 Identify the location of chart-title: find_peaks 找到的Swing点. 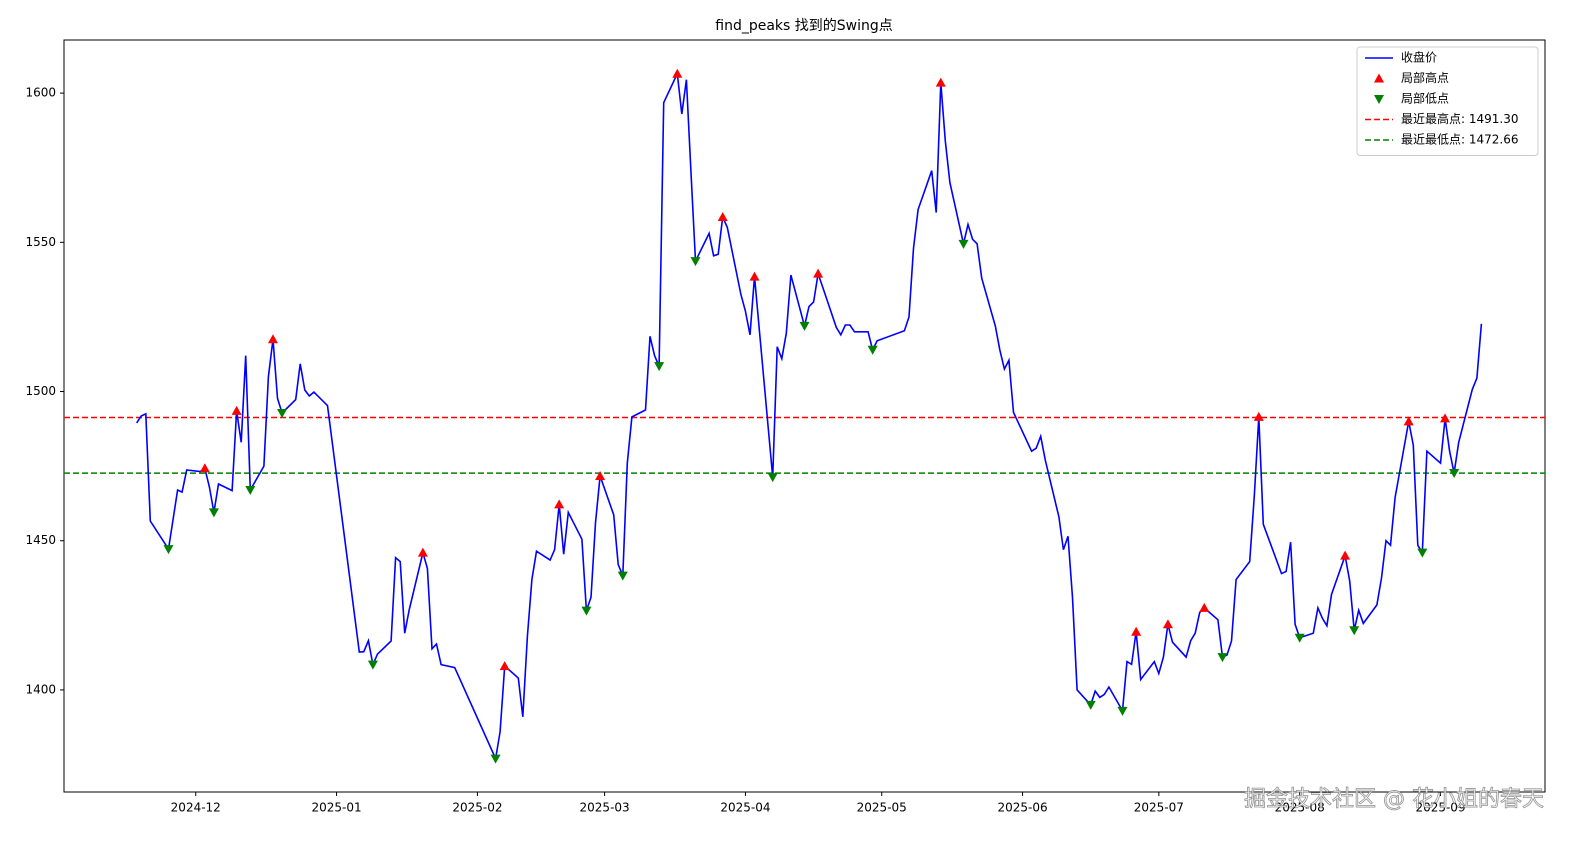
(804, 26).